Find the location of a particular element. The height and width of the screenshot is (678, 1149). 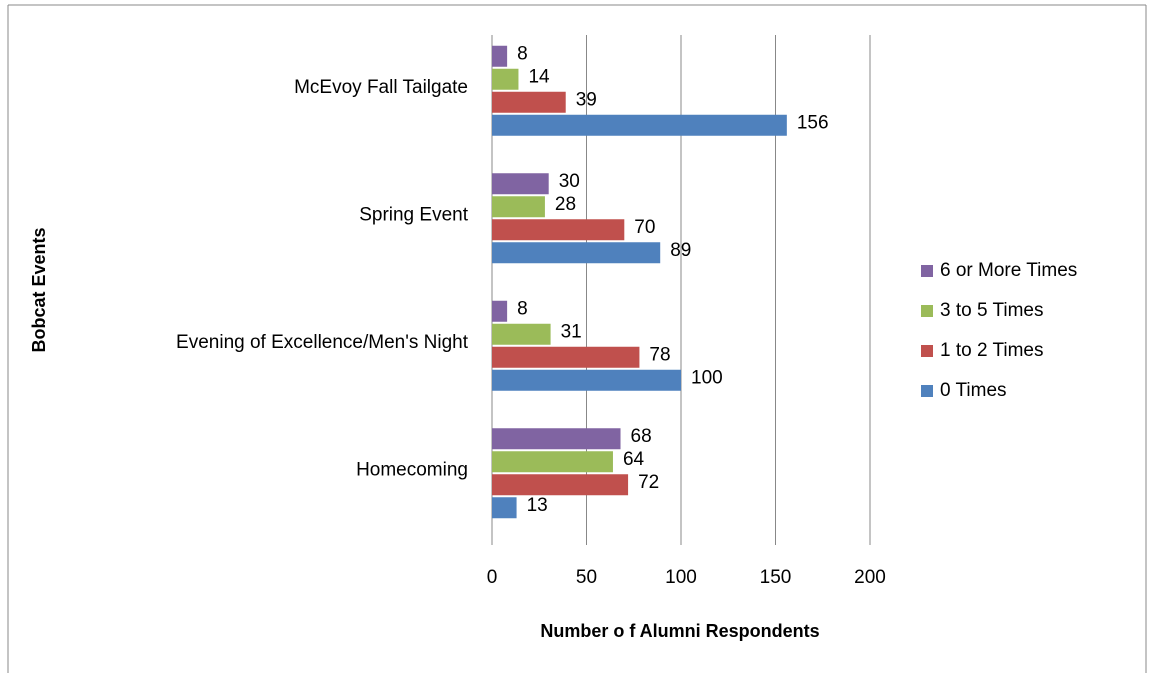

x-tick-label: 150 is located at coordinates (776, 577).